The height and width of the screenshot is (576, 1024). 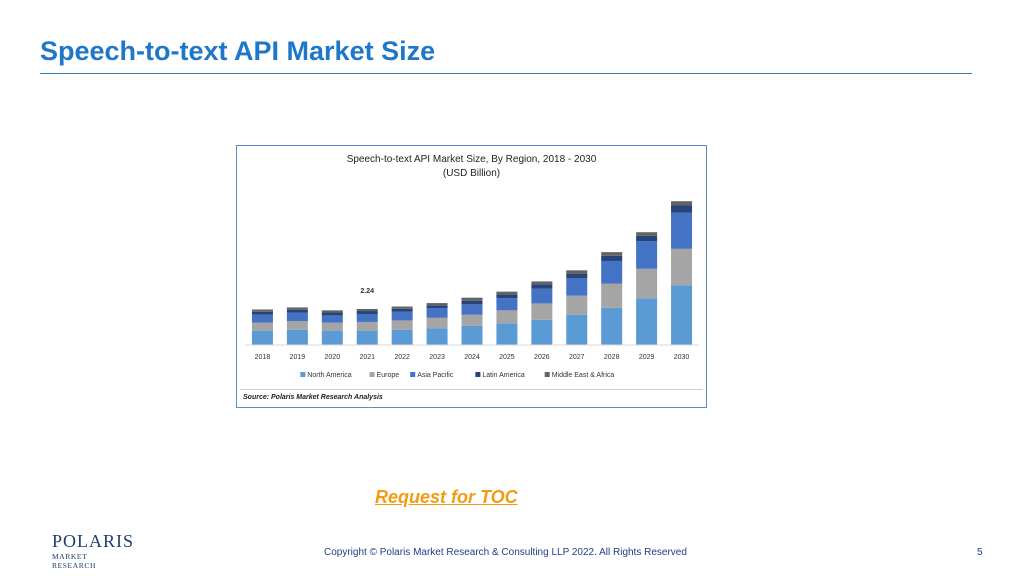 What do you see at coordinates (313, 397) in the screenshot?
I see `source-note: Source: Polaris Market Research Analysis` at bounding box center [313, 397].